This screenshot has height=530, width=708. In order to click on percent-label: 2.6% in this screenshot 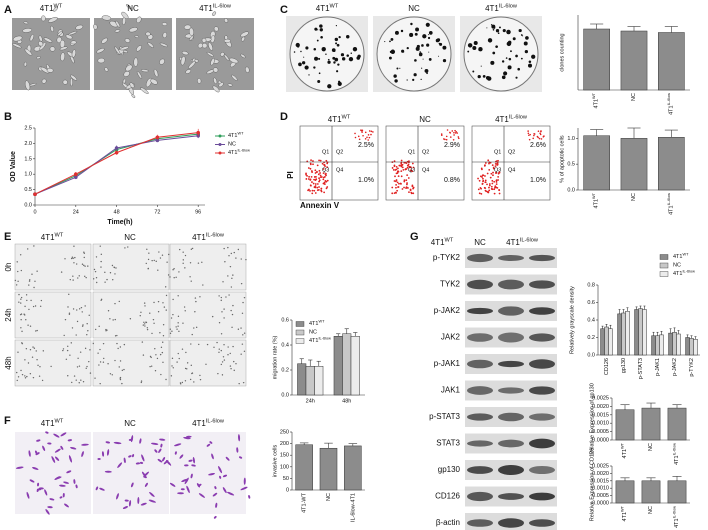, I will do `click(538, 145)`.